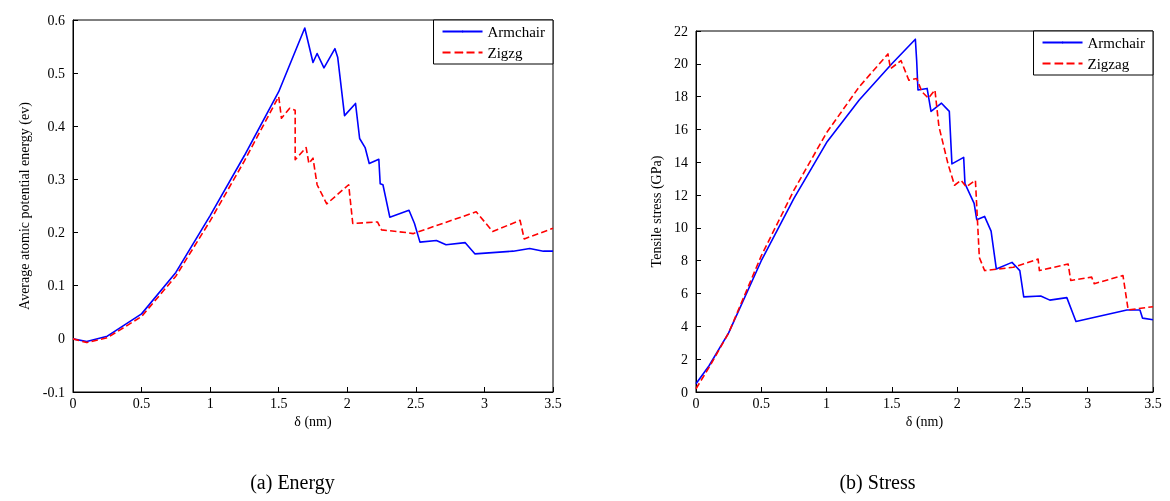 This screenshot has width=1170, height=501. Describe the element at coordinates (681, 162) in the screenshot. I see `y-tick-label: 14` at that location.